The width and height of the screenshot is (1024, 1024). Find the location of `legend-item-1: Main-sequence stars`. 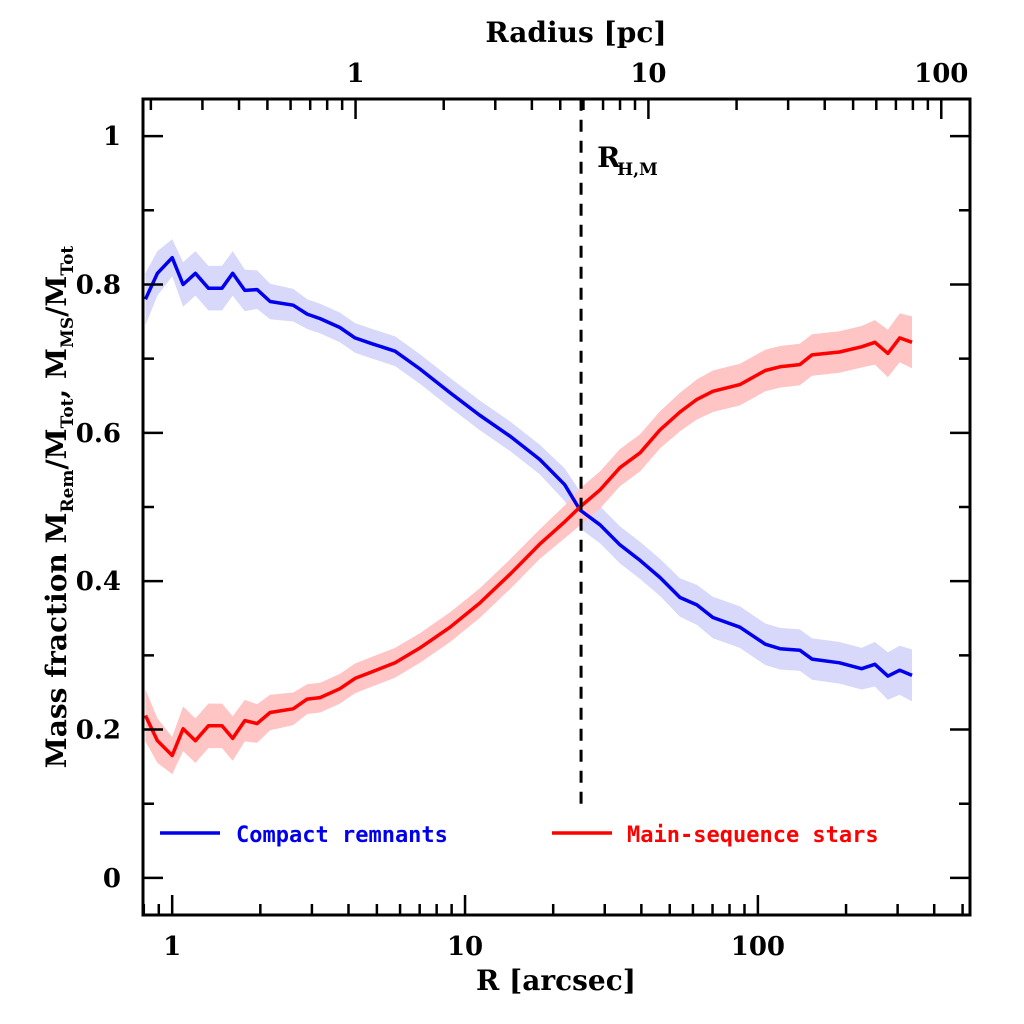

legend-item-1: Main-sequence stars is located at coordinates (715, 835).